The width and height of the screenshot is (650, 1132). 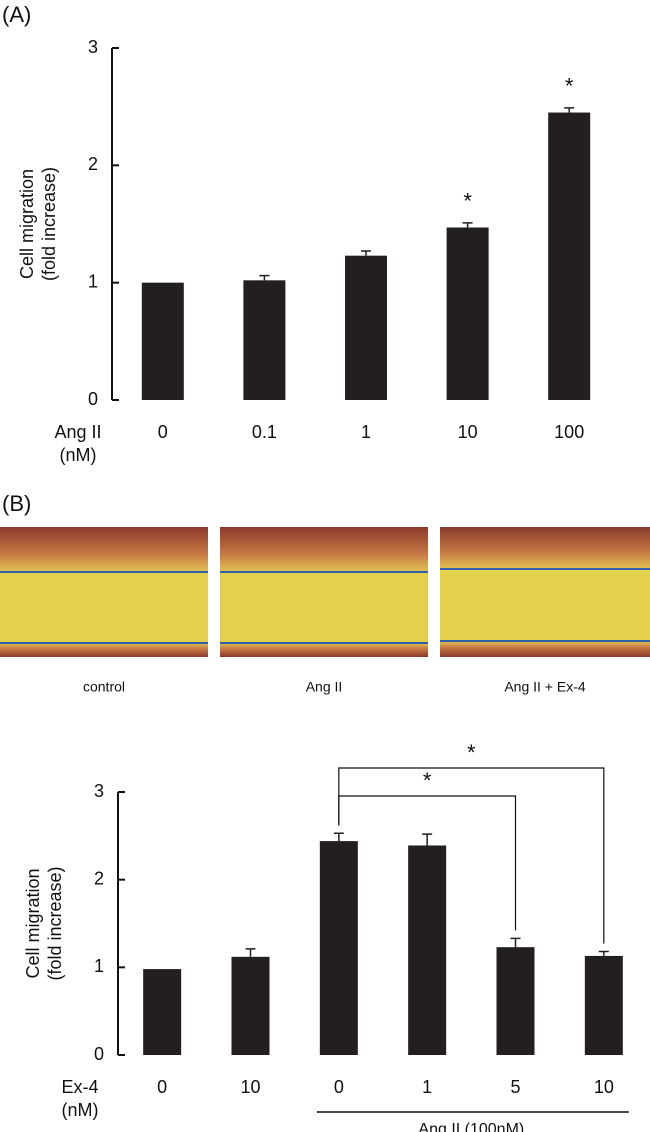 What do you see at coordinates (264, 432) in the screenshot?
I see `x-tick-label: 0.1` at bounding box center [264, 432].